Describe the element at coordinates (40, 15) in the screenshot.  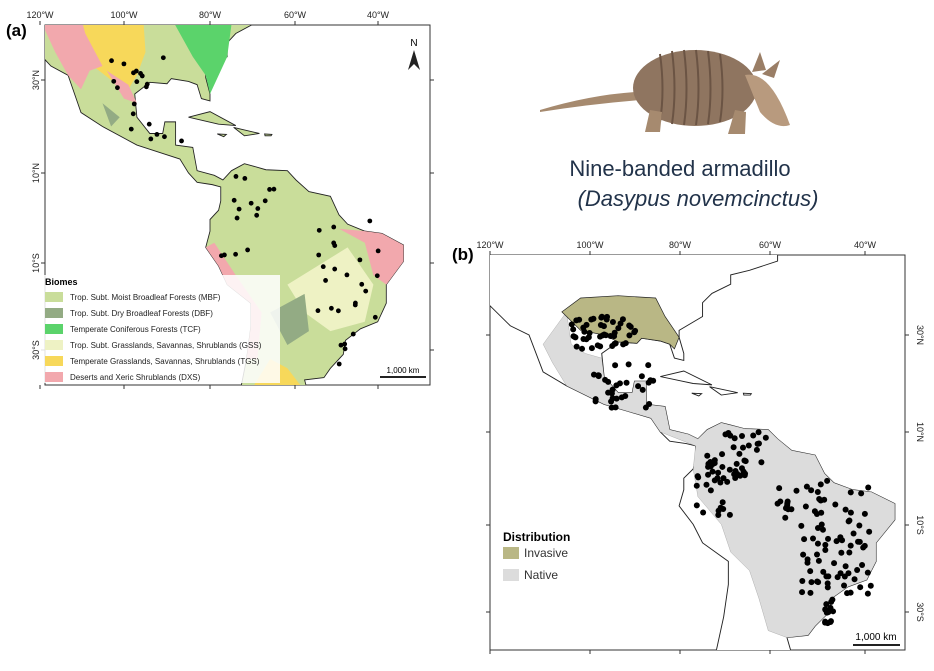
I see `x-tick-label: 120°W` at that location.